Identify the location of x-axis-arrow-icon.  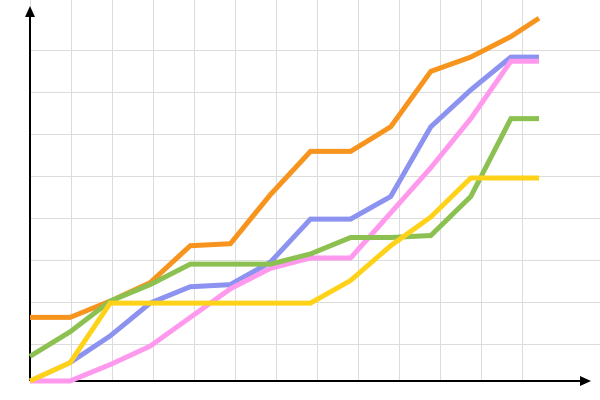
(585, 381).